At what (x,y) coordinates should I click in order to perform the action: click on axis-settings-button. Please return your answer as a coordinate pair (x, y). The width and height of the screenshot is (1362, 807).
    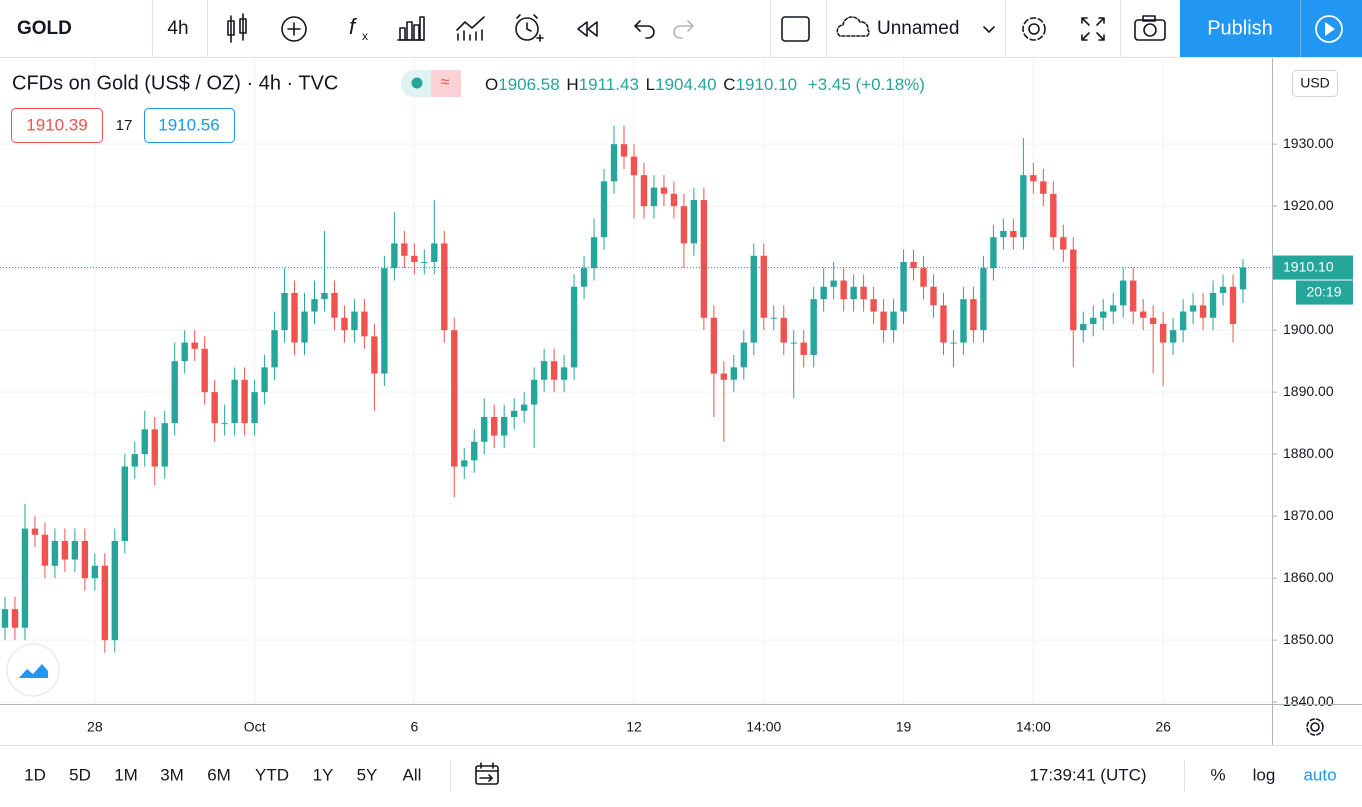
    Looking at the image, I should click on (1315, 727).